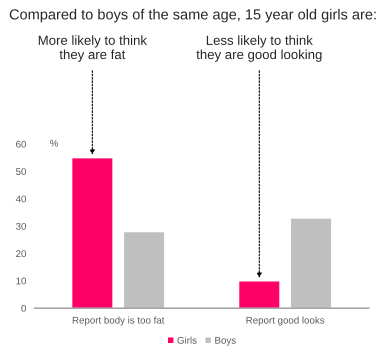 The image size is (386, 353). I want to click on x-tick-label: Report body is too fat, so click(118, 321).